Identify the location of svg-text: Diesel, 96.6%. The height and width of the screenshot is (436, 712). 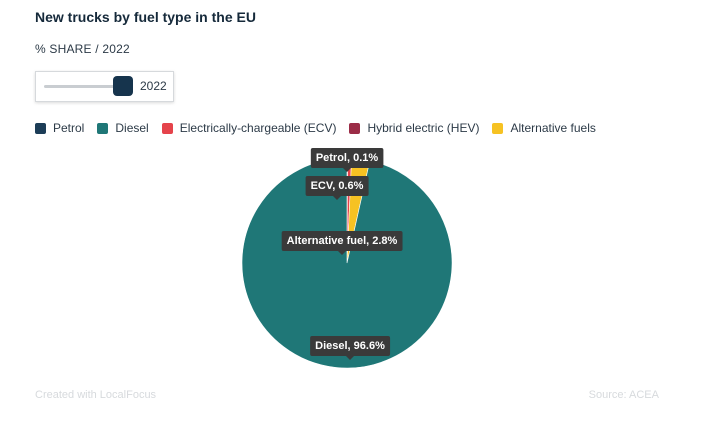
(350, 346).